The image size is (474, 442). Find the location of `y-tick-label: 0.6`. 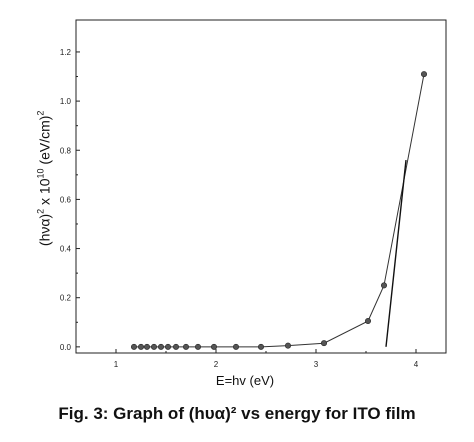

y-tick-label: 0.6 is located at coordinates (66, 199).